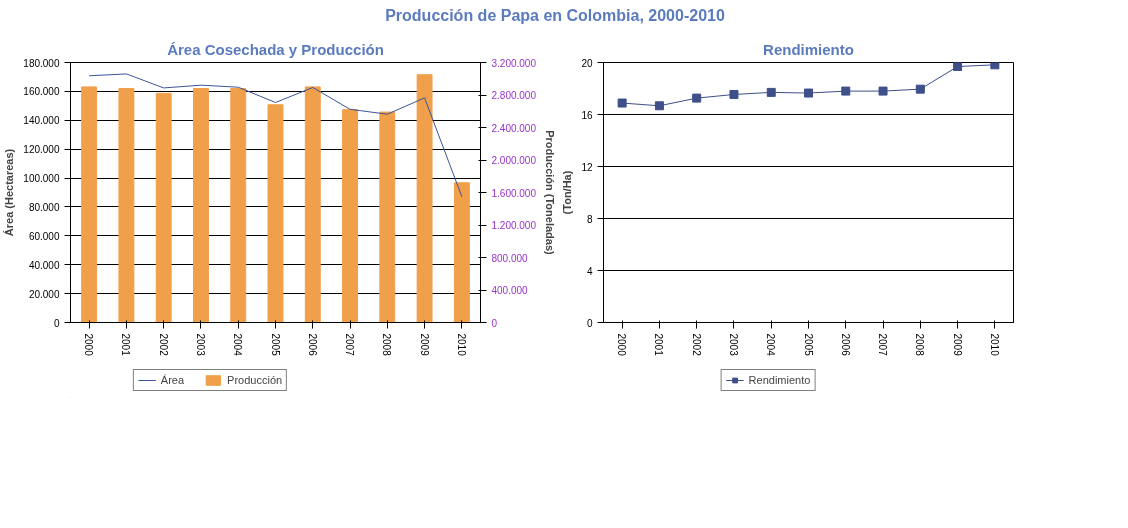 This screenshot has width=1128, height=528. What do you see at coordinates (44, 236) in the screenshot?
I see `y-tick-label: 60.000` at bounding box center [44, 236].